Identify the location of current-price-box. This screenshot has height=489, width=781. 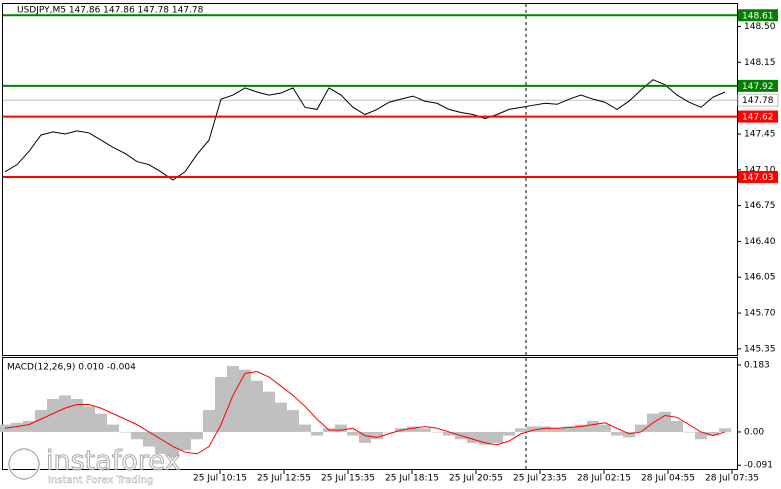
(758, 100).